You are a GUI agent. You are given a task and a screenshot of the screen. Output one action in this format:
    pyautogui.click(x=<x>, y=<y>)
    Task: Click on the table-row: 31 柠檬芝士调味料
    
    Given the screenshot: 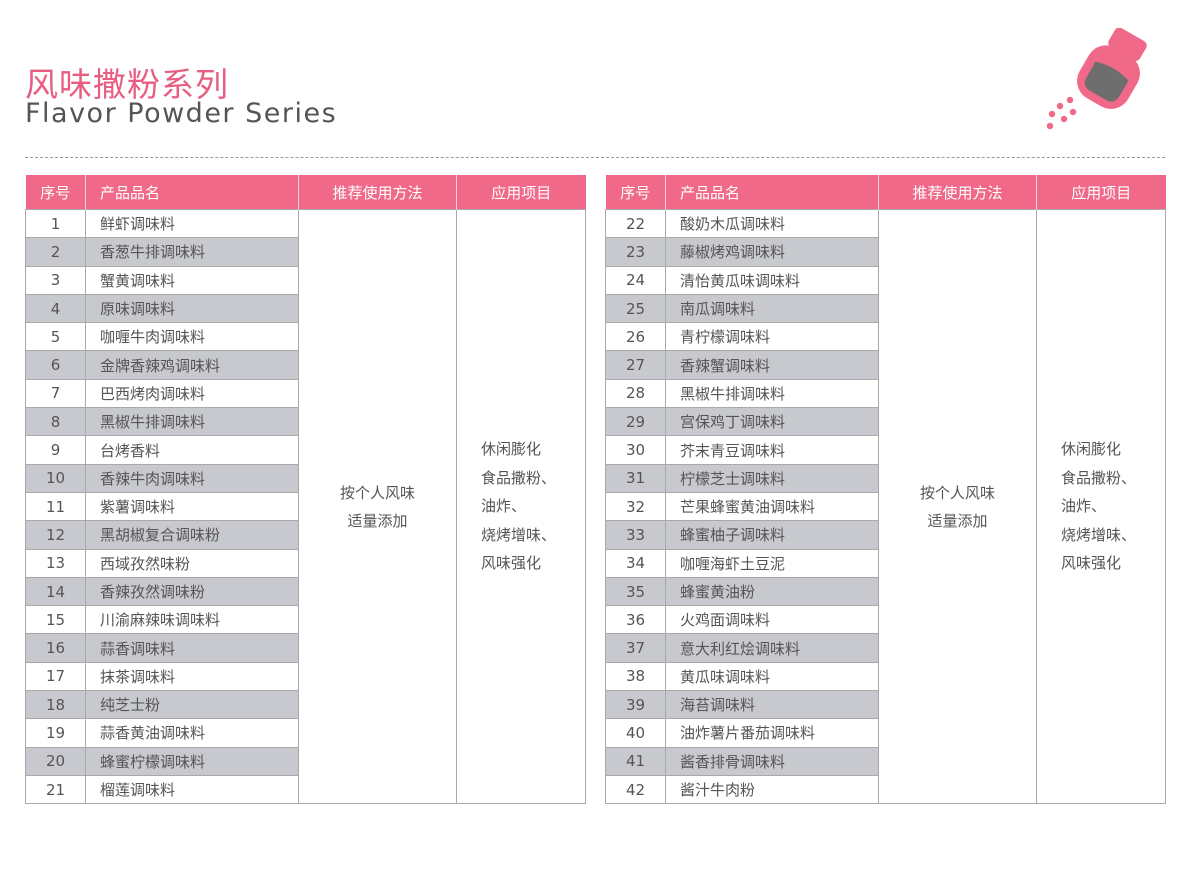 What is the action you would take?
    pyautogui.click(x=885, y=478)
    